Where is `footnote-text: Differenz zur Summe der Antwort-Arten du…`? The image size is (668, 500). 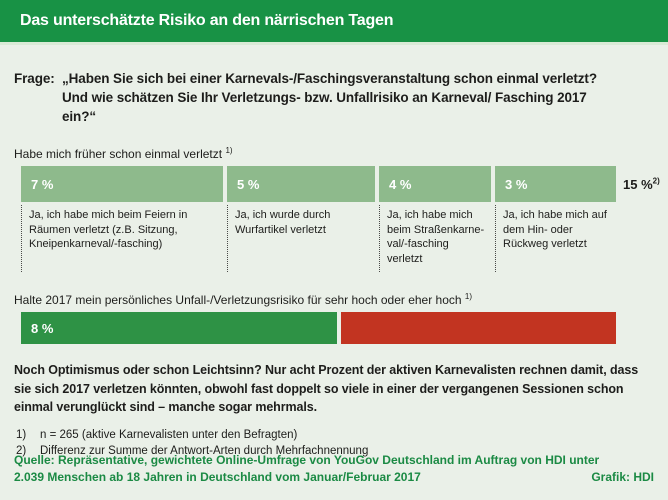
footnote-text: Differenz zur Summe der Antwort-Arten du… is located at coordinates (204, 450).